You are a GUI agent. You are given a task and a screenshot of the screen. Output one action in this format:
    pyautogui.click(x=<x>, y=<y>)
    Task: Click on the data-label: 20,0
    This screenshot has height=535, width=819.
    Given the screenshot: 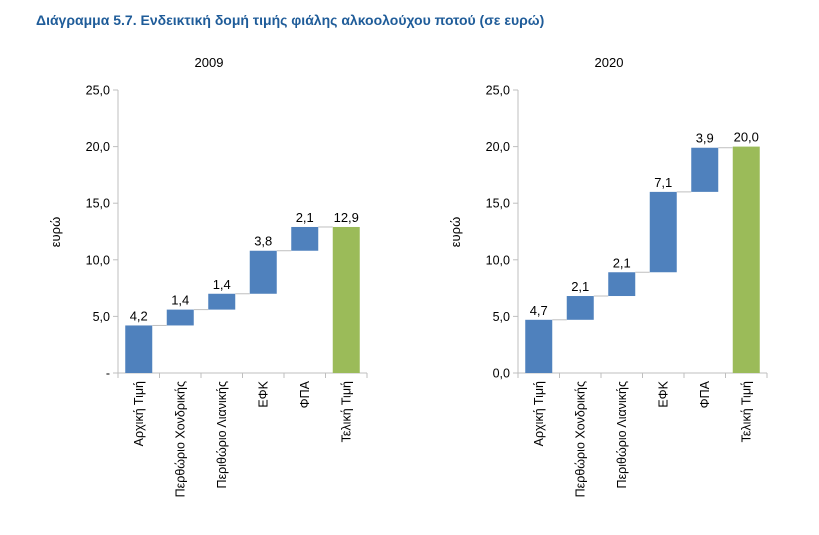 What is the action you would take?
    pyautogui.click(x=746, y=137)
    